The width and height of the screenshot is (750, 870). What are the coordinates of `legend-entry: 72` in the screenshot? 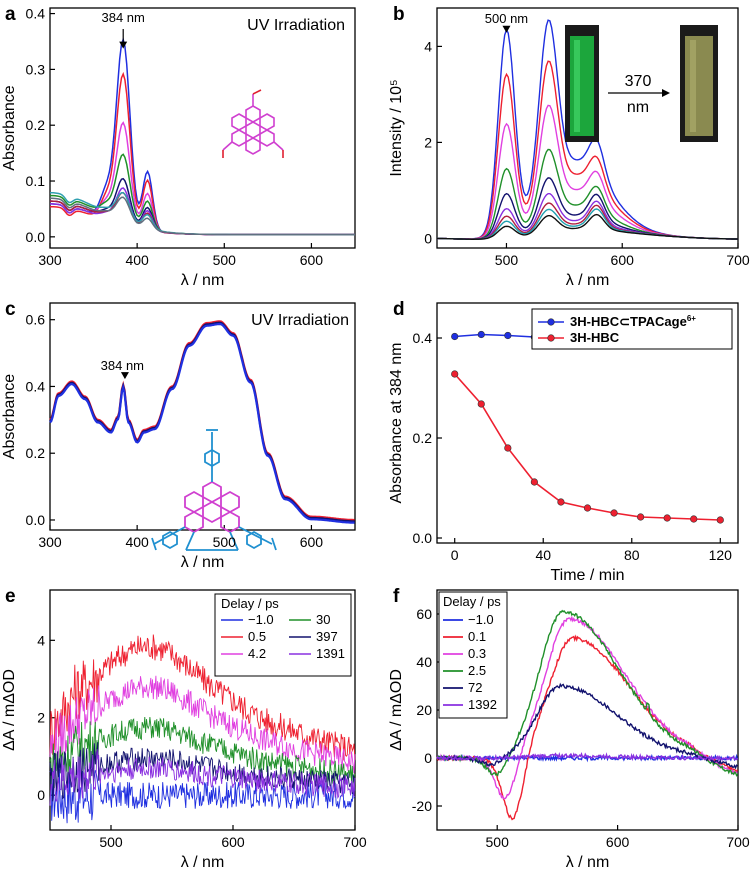 It's located at (475, 687).